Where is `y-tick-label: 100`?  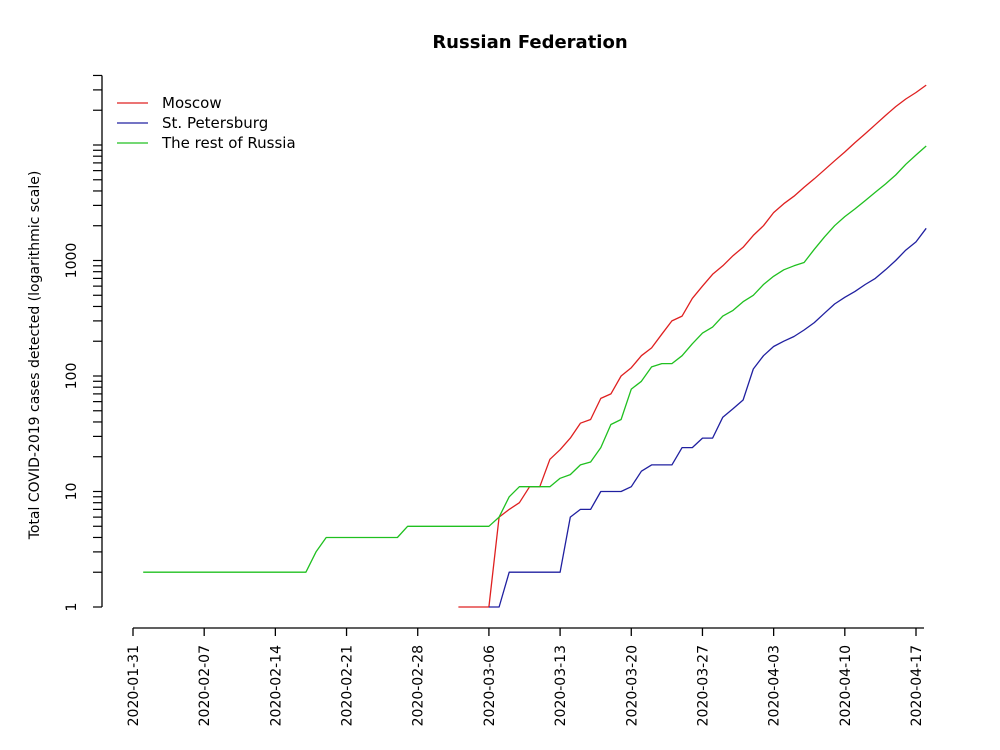 y-tick-label: 100 is located at coordinates (72, 376).